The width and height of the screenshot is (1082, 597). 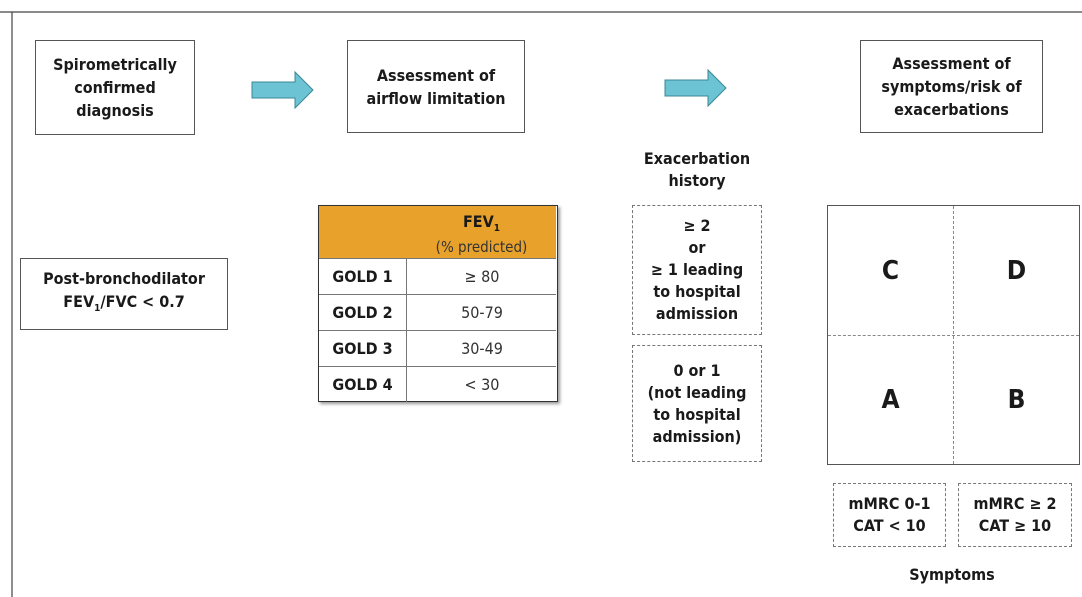 What do you see at coordinates (1016, 400) in the screenshot?
I see `group-label: B` at bounding box center [1016, 400].